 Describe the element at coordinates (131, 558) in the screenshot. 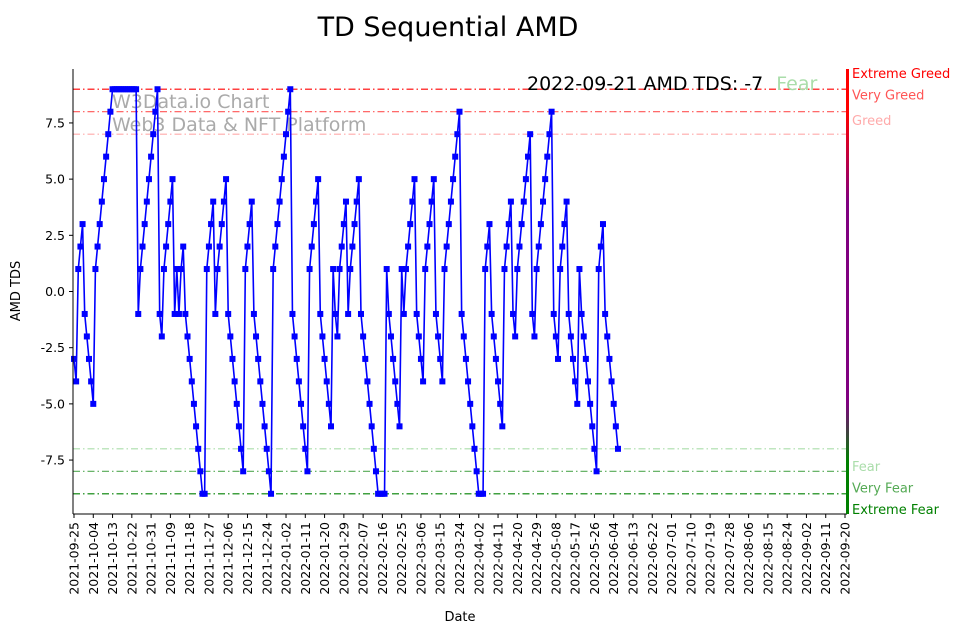

I see `x-tick-label: 2021-10-22` at that location.